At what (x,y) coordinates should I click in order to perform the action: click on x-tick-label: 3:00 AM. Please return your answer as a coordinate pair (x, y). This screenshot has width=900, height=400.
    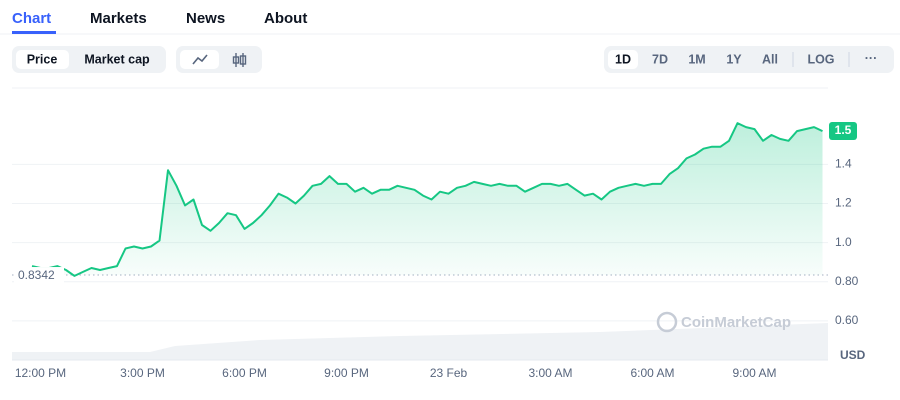
    Looking at the image, I should click on (550, 373).